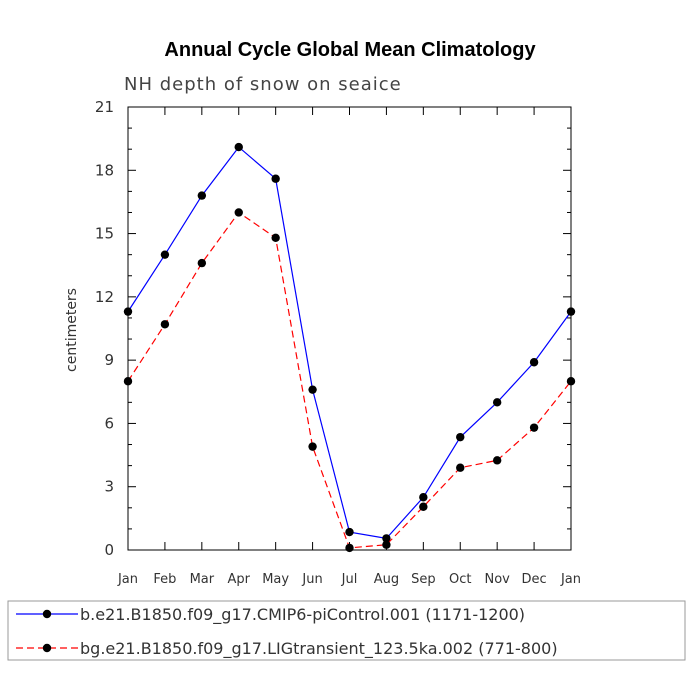 This screenshot has height=700, width=700. What do you see at coordinates (423, 579) in the screenshot?
I see `x-tick-label: Sep` at bounding box center [423, 579].